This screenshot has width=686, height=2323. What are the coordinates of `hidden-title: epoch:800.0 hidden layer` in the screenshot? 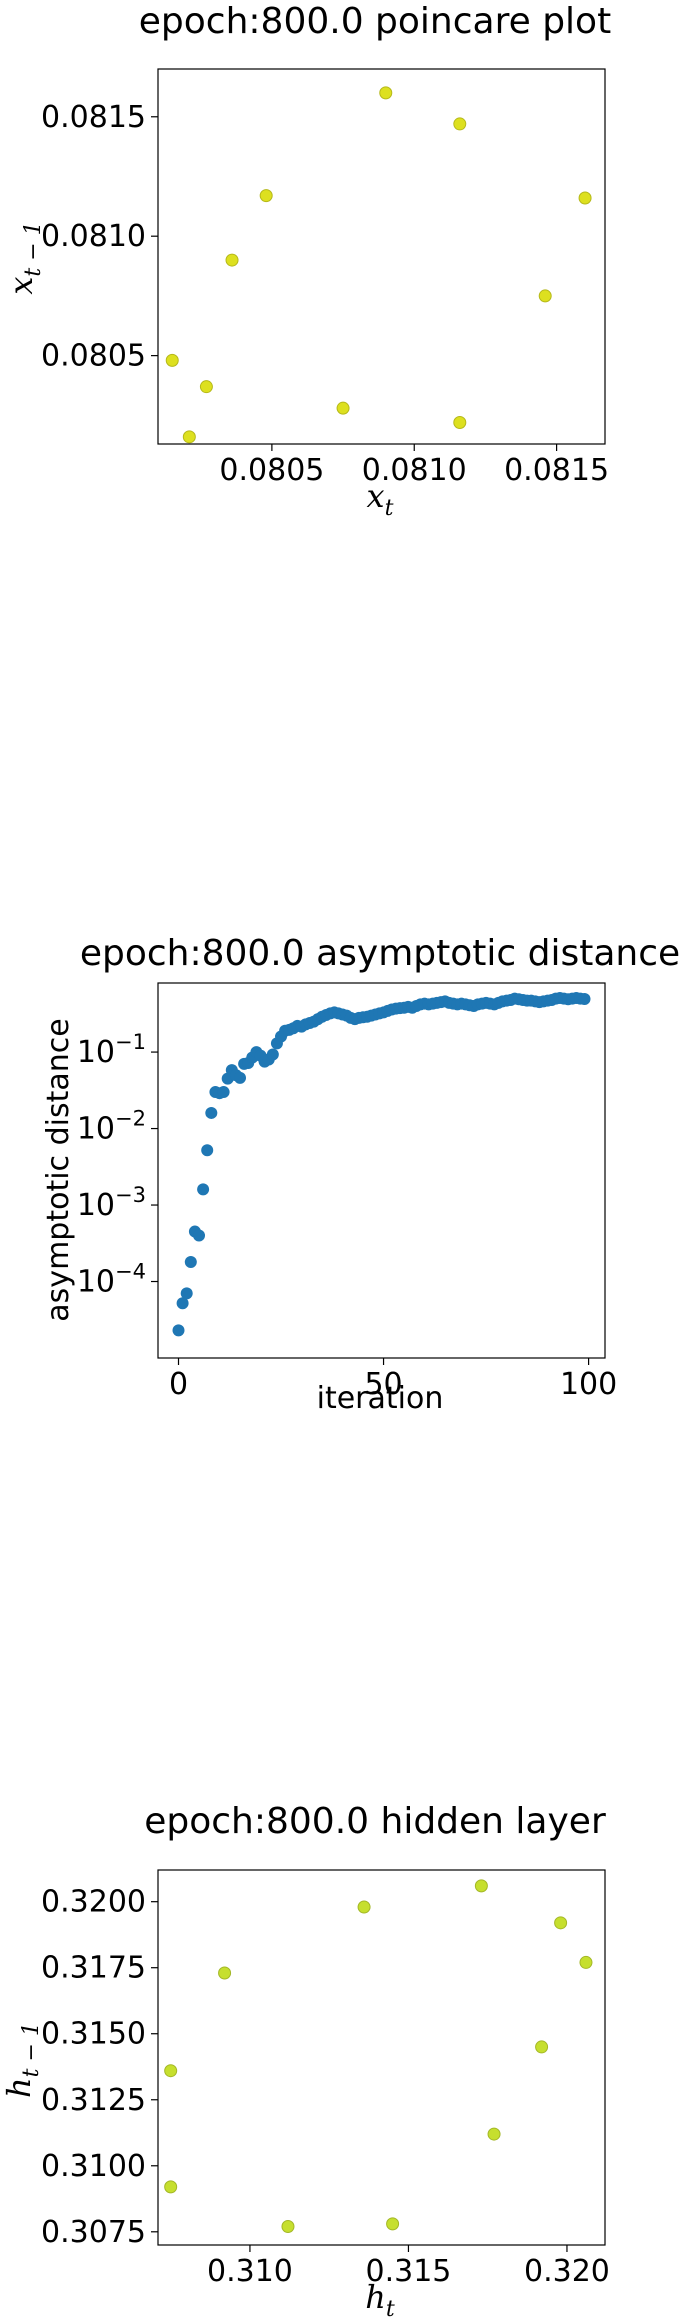 It's located at (375, 1821).